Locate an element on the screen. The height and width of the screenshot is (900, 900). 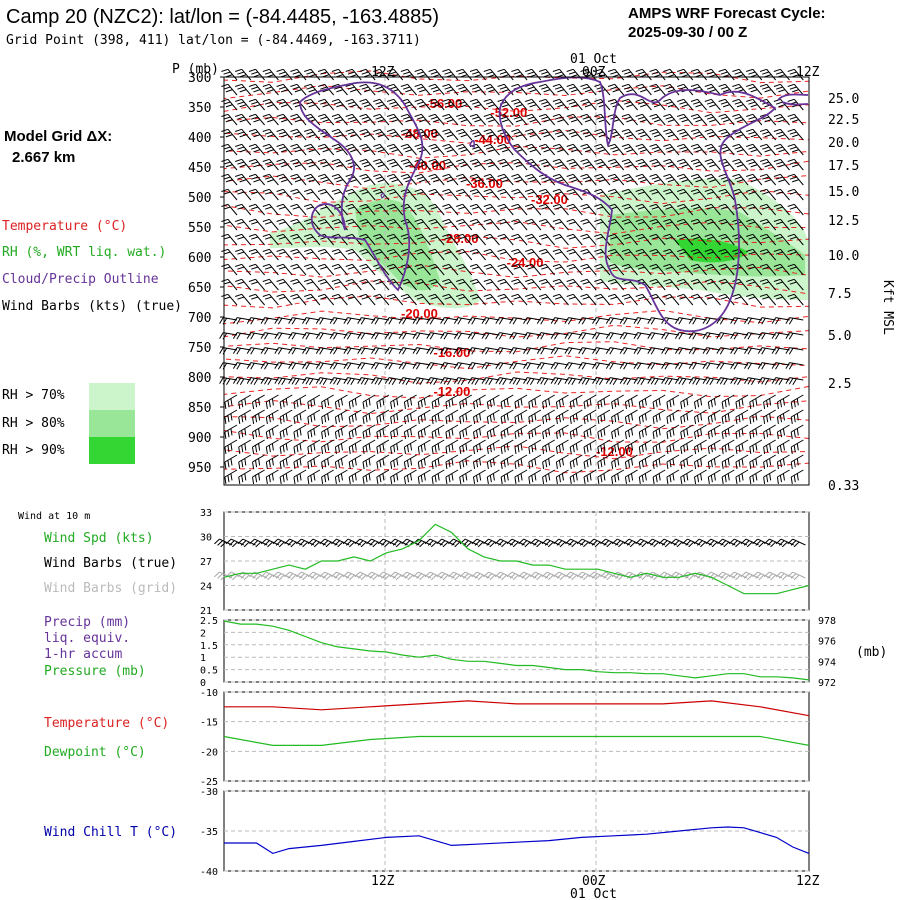
y-tick-label: 2 is located at coordinates (203, 633).